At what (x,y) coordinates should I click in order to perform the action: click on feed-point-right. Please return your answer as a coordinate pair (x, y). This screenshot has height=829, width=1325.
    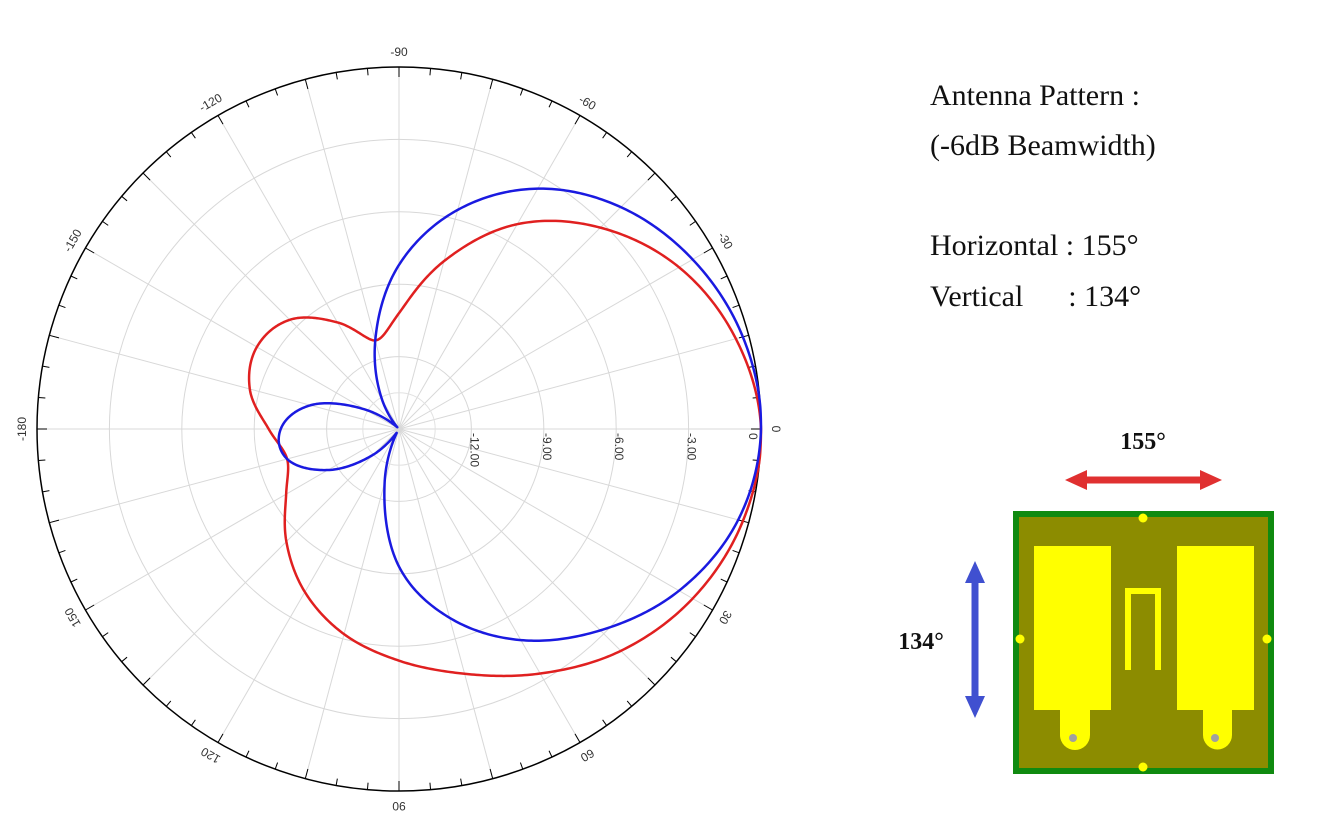
    Looking at the image, I should click on (1215, 738).